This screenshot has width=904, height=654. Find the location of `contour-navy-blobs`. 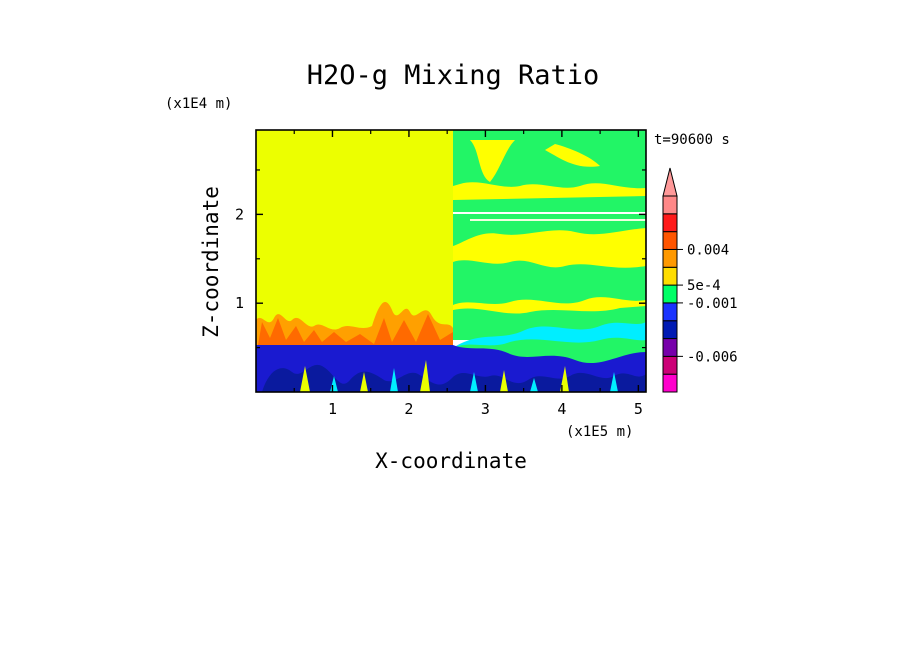

contour-navy-blobs is located at coordinates (454, 378).